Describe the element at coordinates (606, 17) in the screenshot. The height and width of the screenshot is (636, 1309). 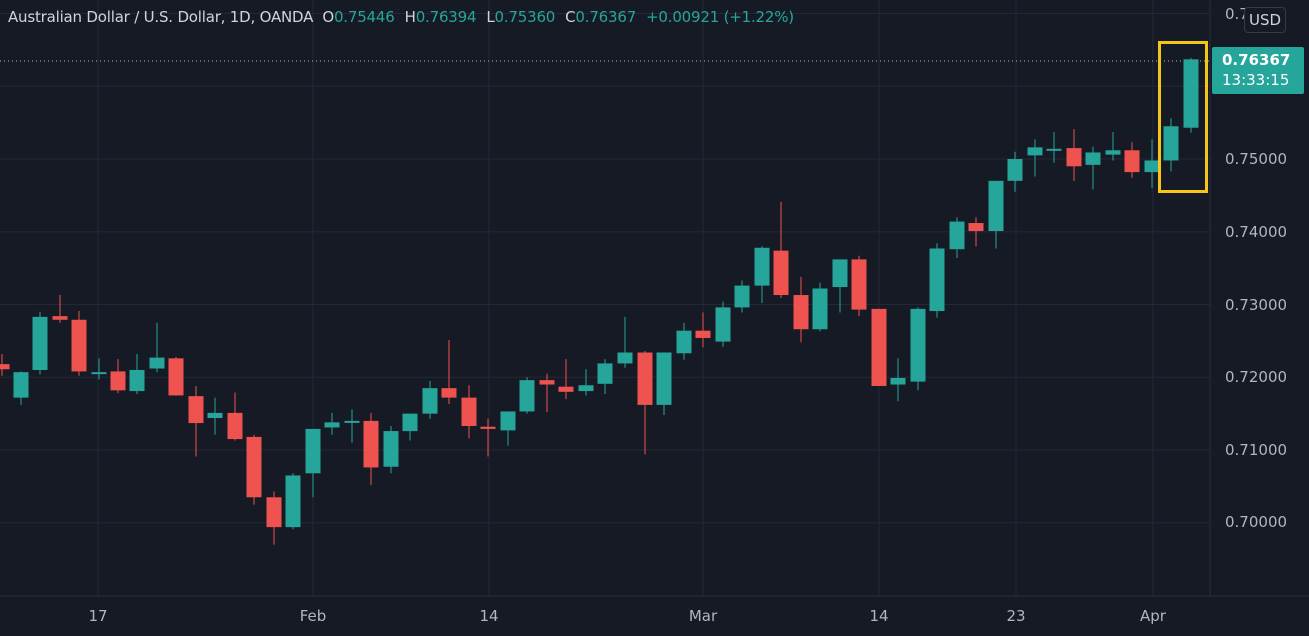
I see `close-value: 0.76367` at that location.